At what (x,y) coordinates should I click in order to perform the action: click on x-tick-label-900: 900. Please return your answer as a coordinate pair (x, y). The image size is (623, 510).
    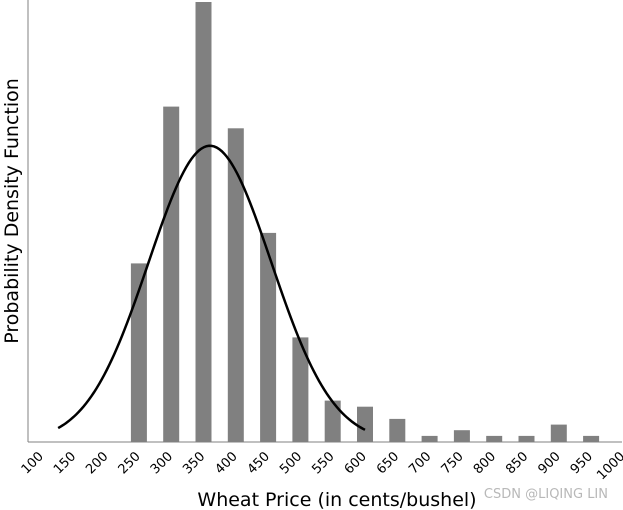
    Looking at the image, I should click on (549, 463).